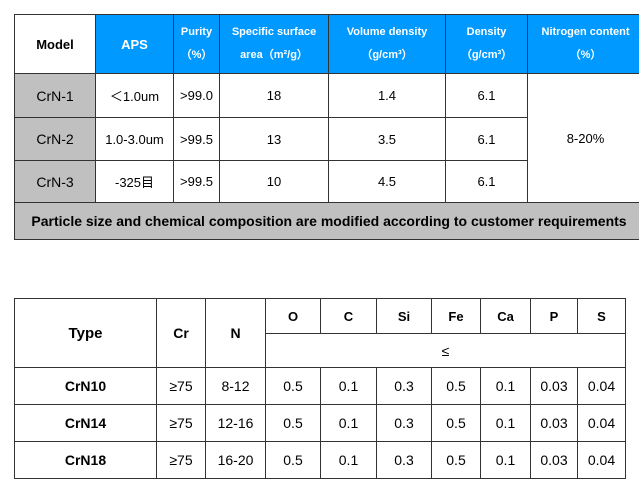  What do you see at coordinates (387, 95) in the screenshot?
I see `volume-cell: 1.4` at bounding box center [387, 95].